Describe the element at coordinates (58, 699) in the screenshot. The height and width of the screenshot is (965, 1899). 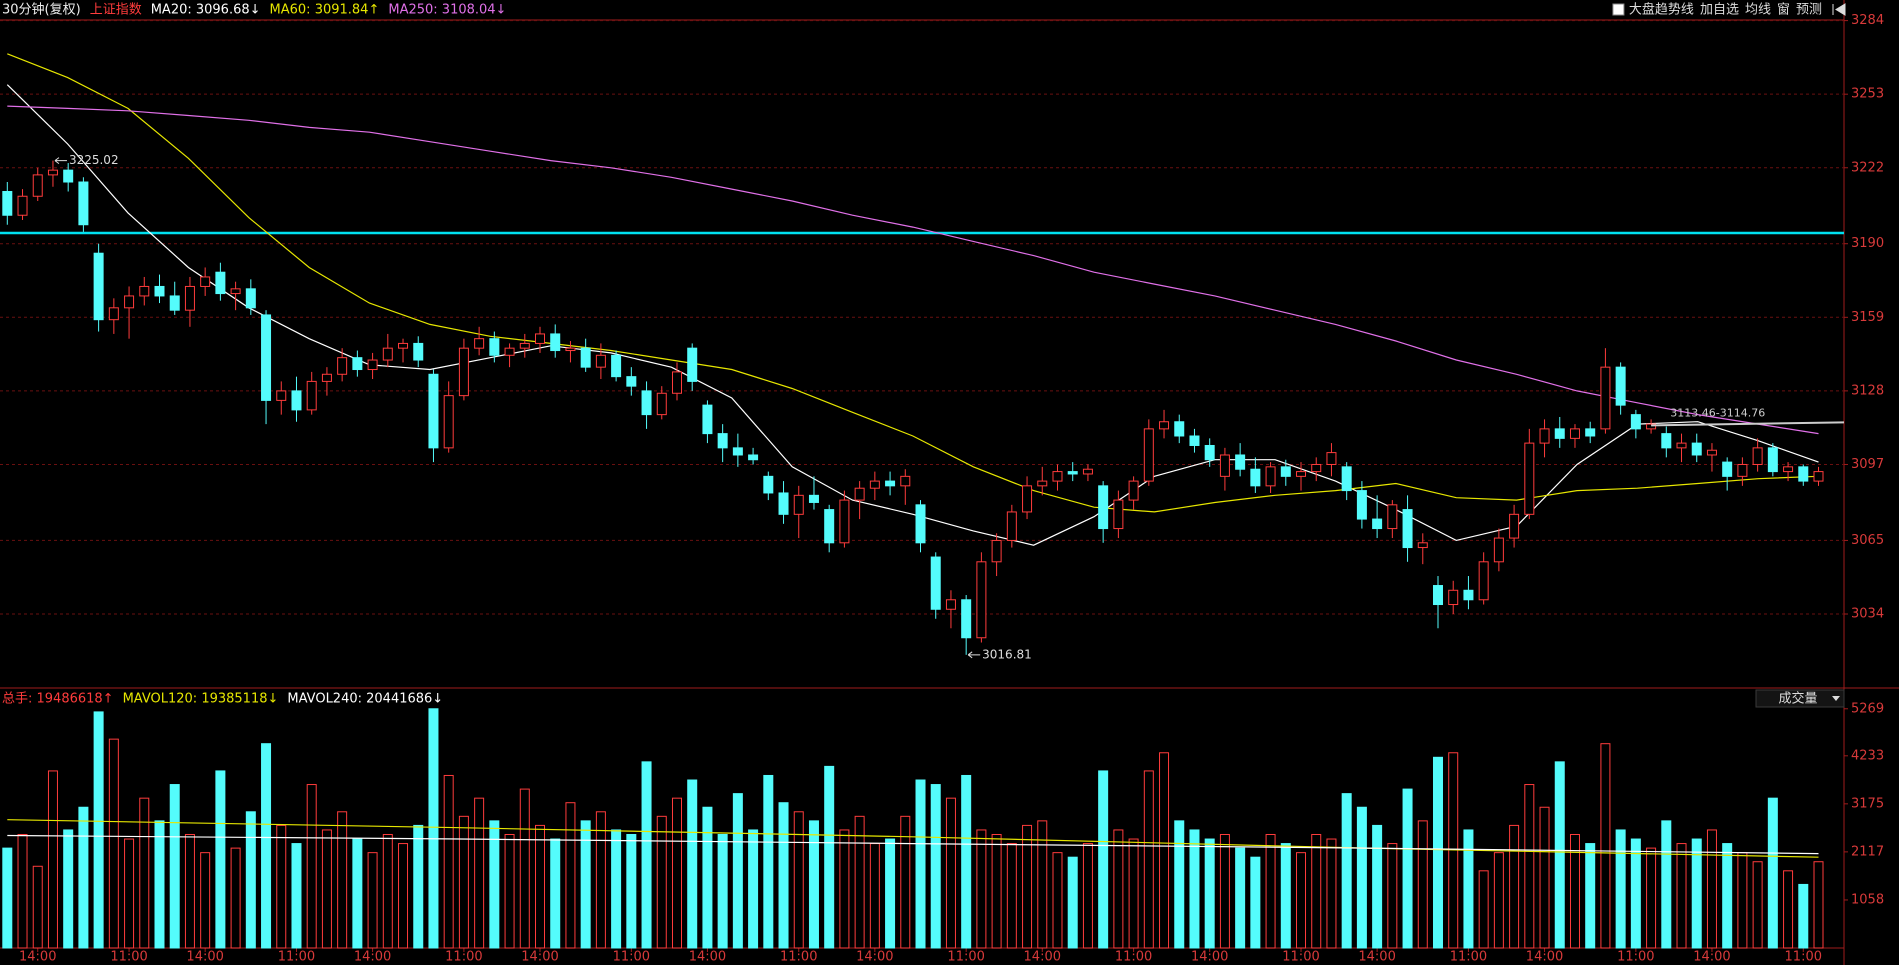
I see `legend-entry: 总手: 19486618↑` at that location.